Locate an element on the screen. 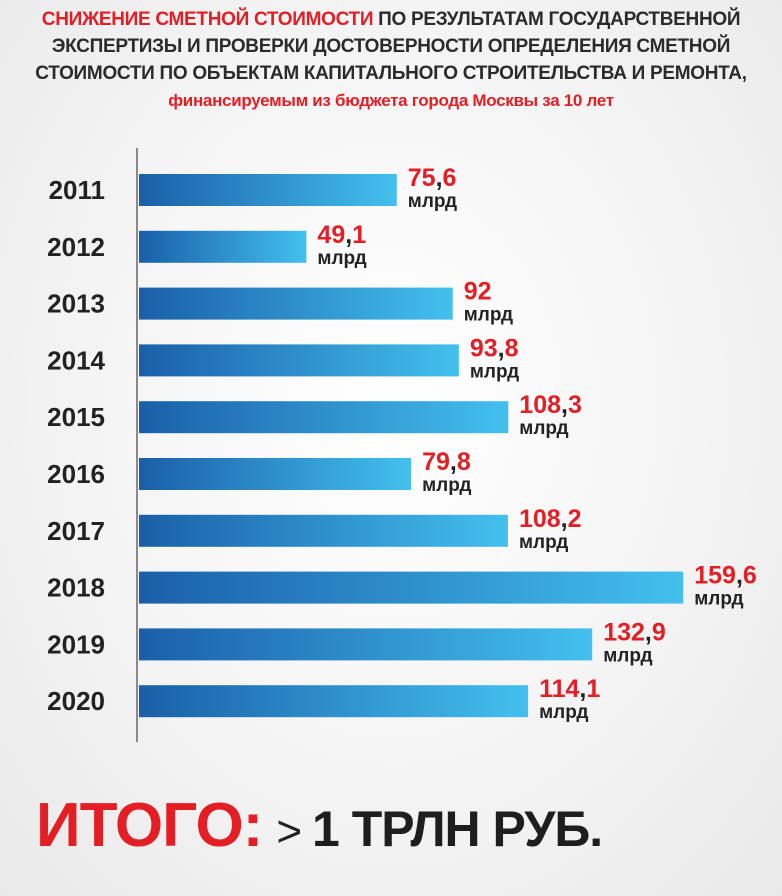  unit-label-2015: млрд is located at coordinates (543, 428).